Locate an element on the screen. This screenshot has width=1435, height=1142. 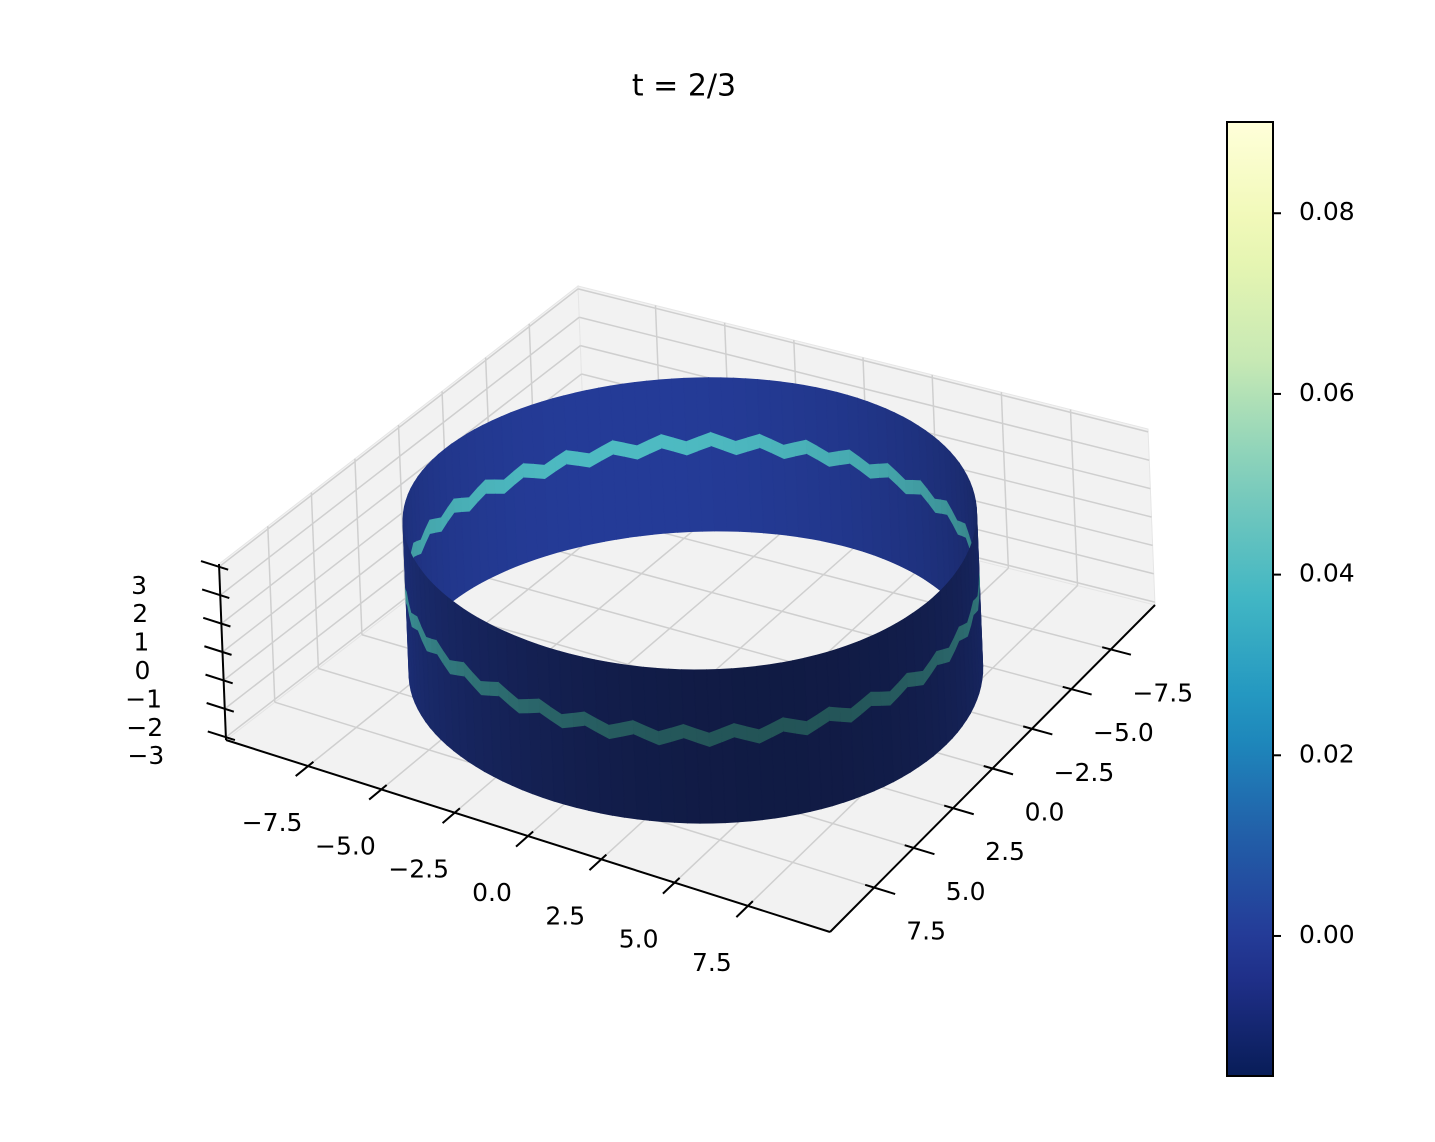
z-tick-label: 2 is located at coordinates (140, 613).